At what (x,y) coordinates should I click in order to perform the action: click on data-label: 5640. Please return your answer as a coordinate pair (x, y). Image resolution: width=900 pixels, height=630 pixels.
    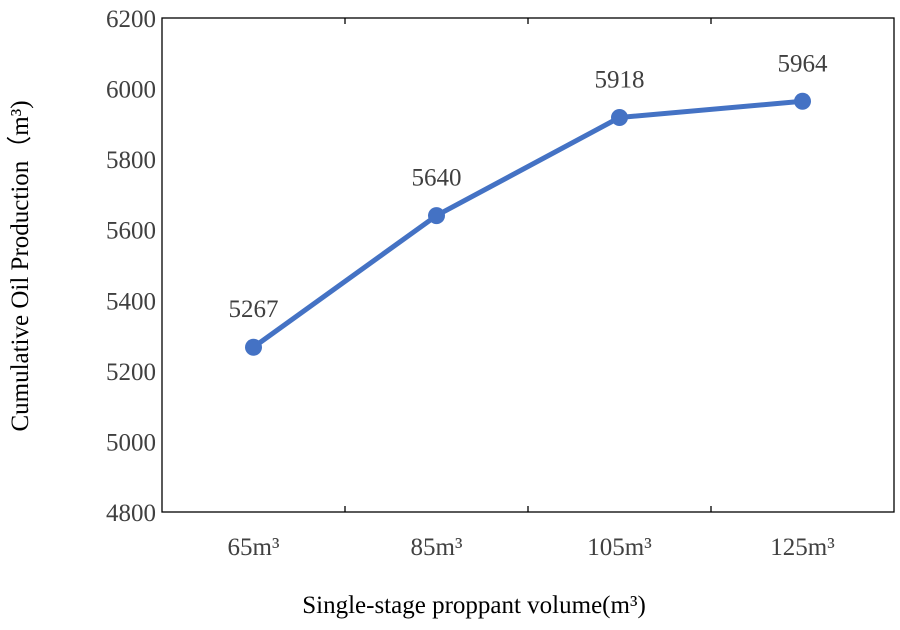
    Looking at the image, I should click on (437, 178).